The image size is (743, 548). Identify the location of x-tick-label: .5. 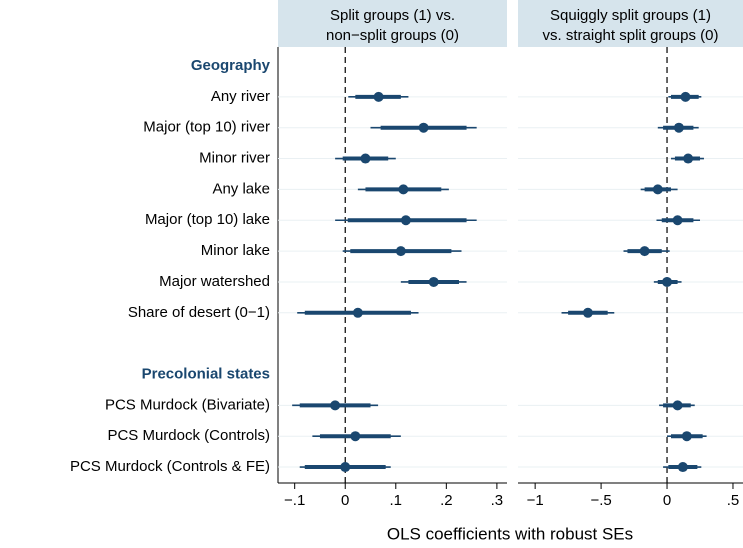
(733, 500).